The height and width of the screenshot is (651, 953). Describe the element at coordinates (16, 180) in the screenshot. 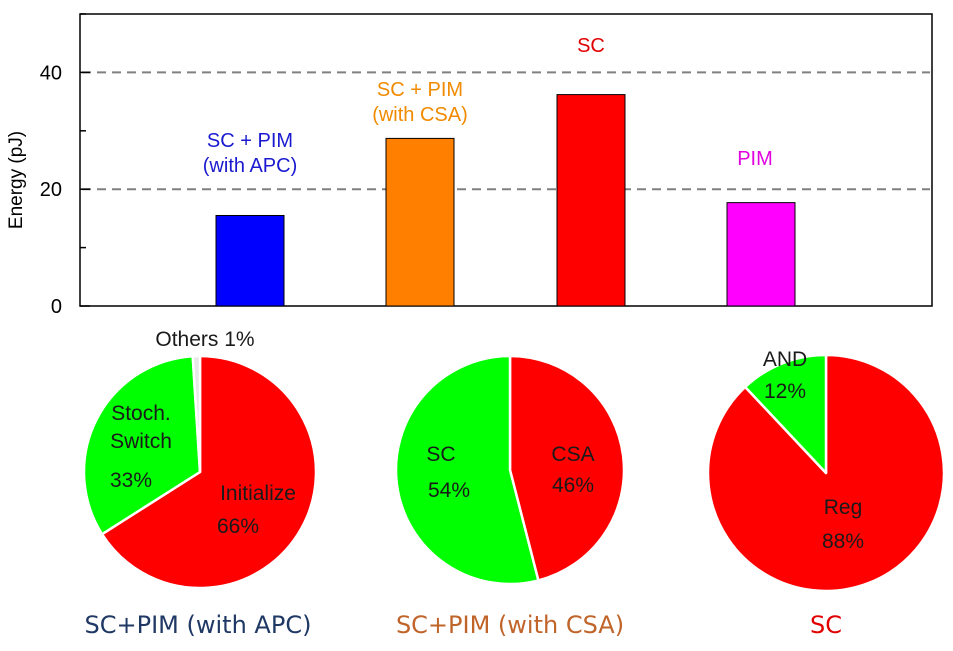

I see `y-axis-label: Energy (pJ)` at that location.